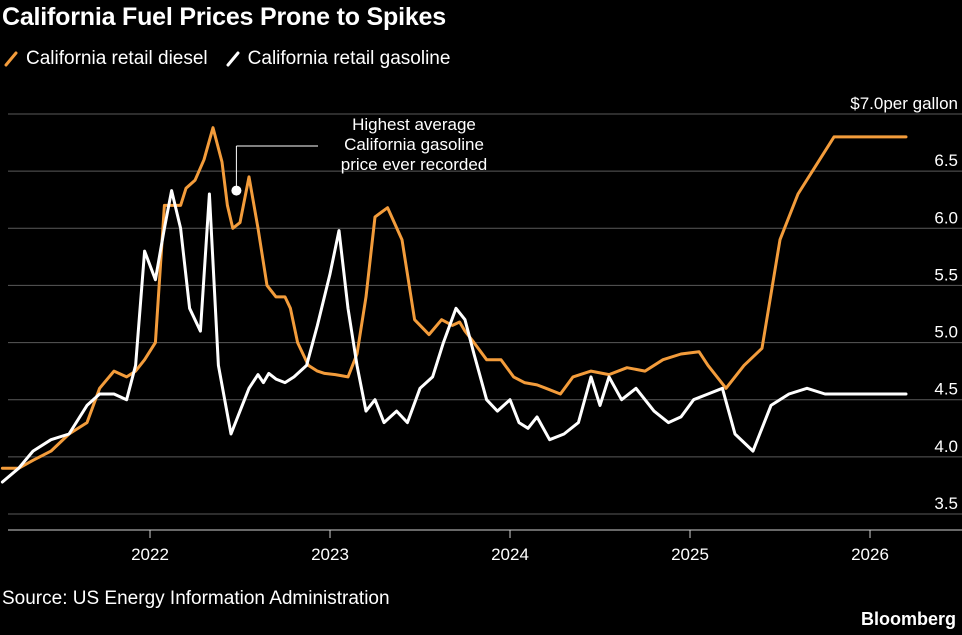  Describe the element at coordinates (414, 164) in the screenshot. I see `annotation-text: price ever recorded` at that location.